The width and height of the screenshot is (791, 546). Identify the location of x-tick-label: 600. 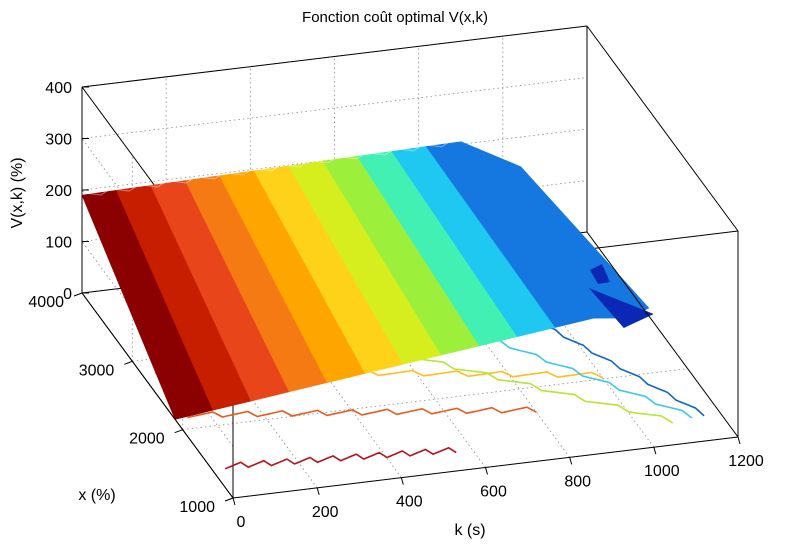
(493, 492).